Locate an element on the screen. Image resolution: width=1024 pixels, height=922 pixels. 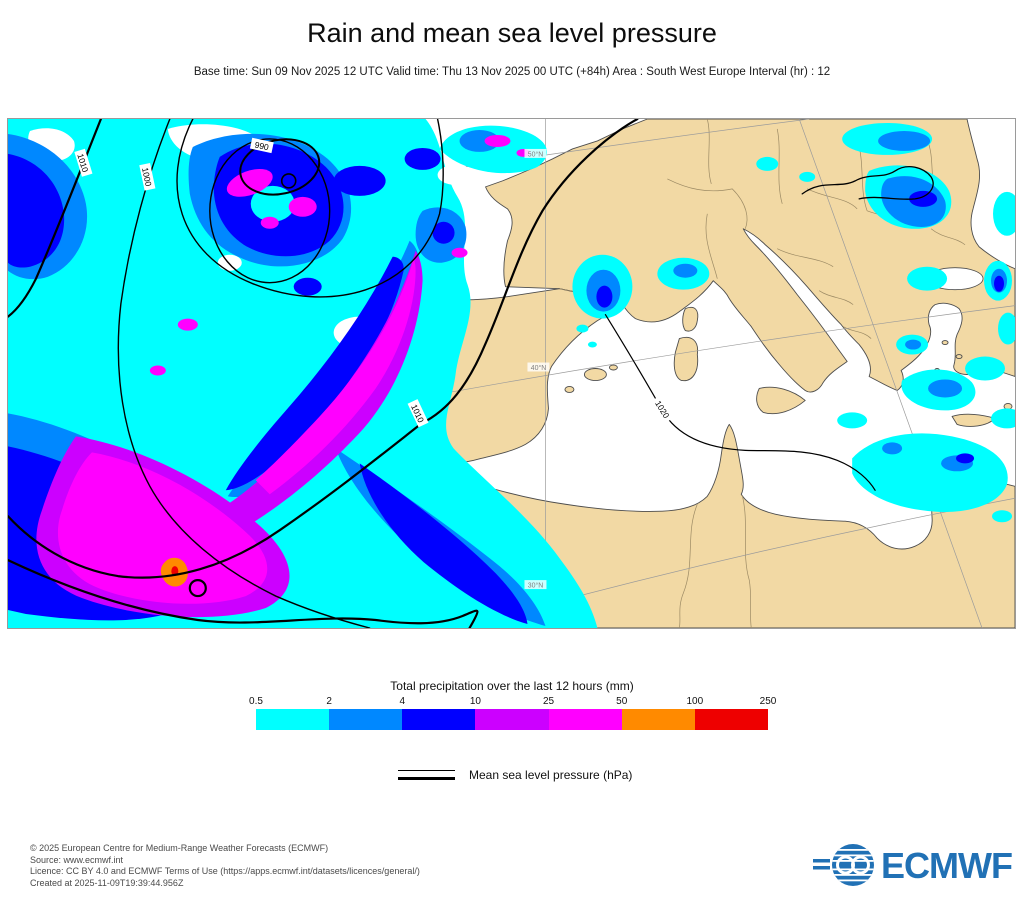
island-menorca is located at coordinates (613, 367).